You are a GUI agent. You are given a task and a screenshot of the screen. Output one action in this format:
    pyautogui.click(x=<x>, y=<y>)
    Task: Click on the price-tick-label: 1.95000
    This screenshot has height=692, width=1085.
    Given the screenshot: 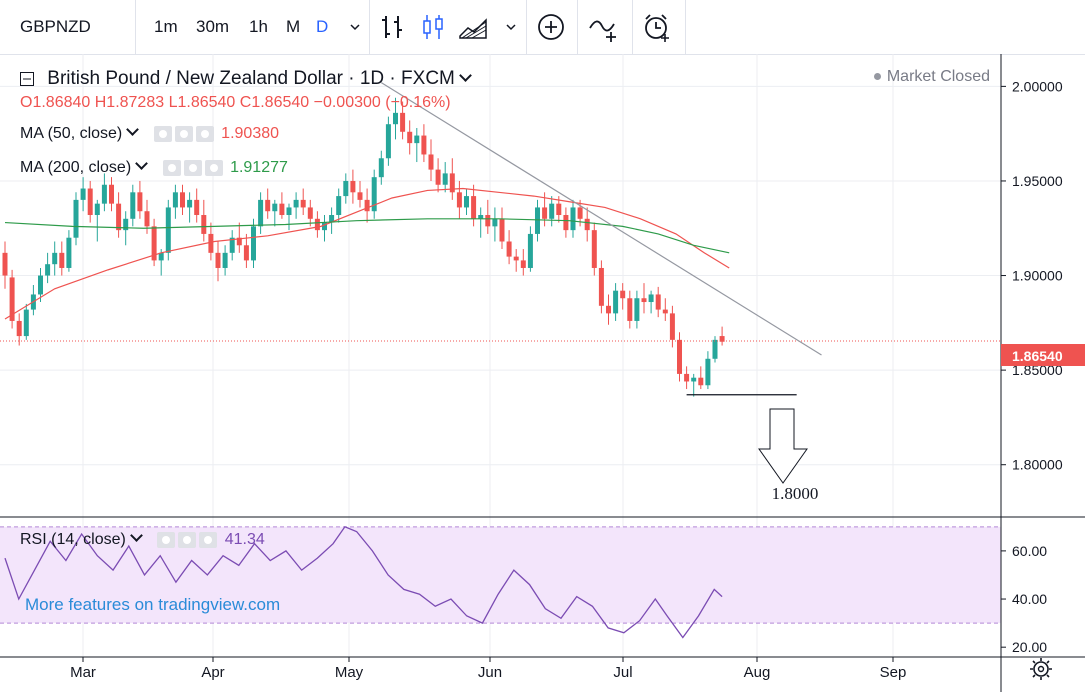 What is the action you would take?
    pyautogui.click(x=1037, y=181)
    